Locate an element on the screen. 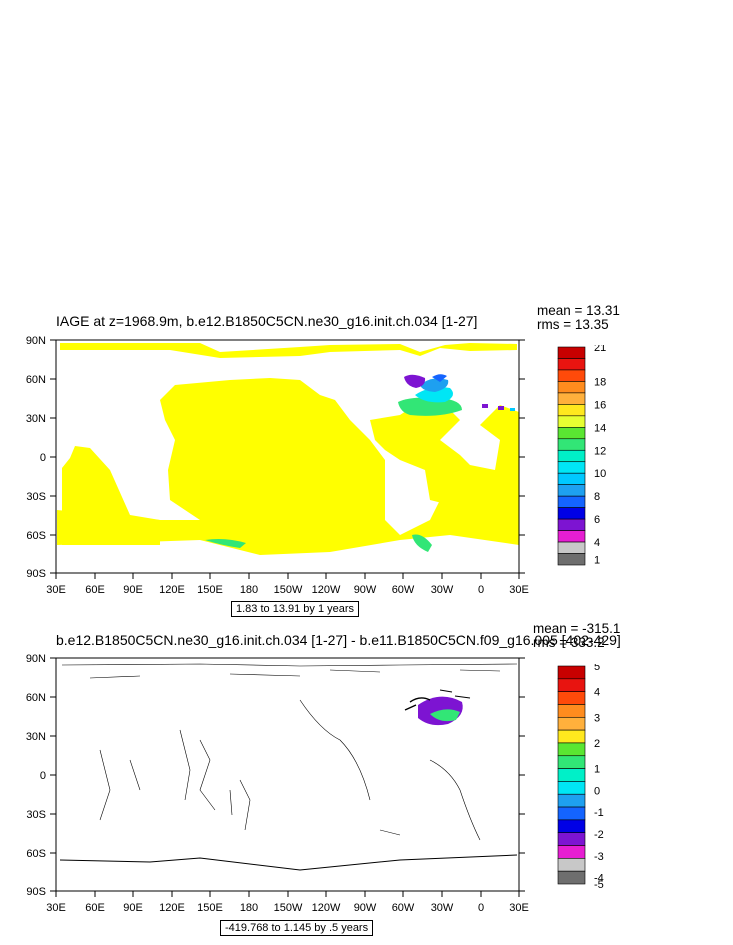 Image resolution: width=733 pixels, height=945 pixels. panel1-lat-label: 30N is located at coordinates (36, 419).